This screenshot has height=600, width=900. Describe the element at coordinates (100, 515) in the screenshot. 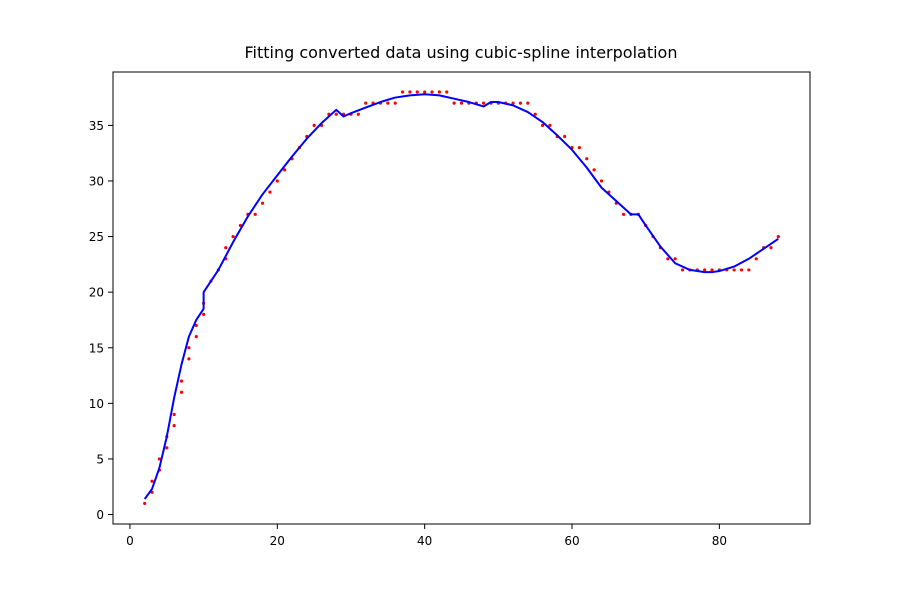

I see `y-tick-label: 0` at that location.